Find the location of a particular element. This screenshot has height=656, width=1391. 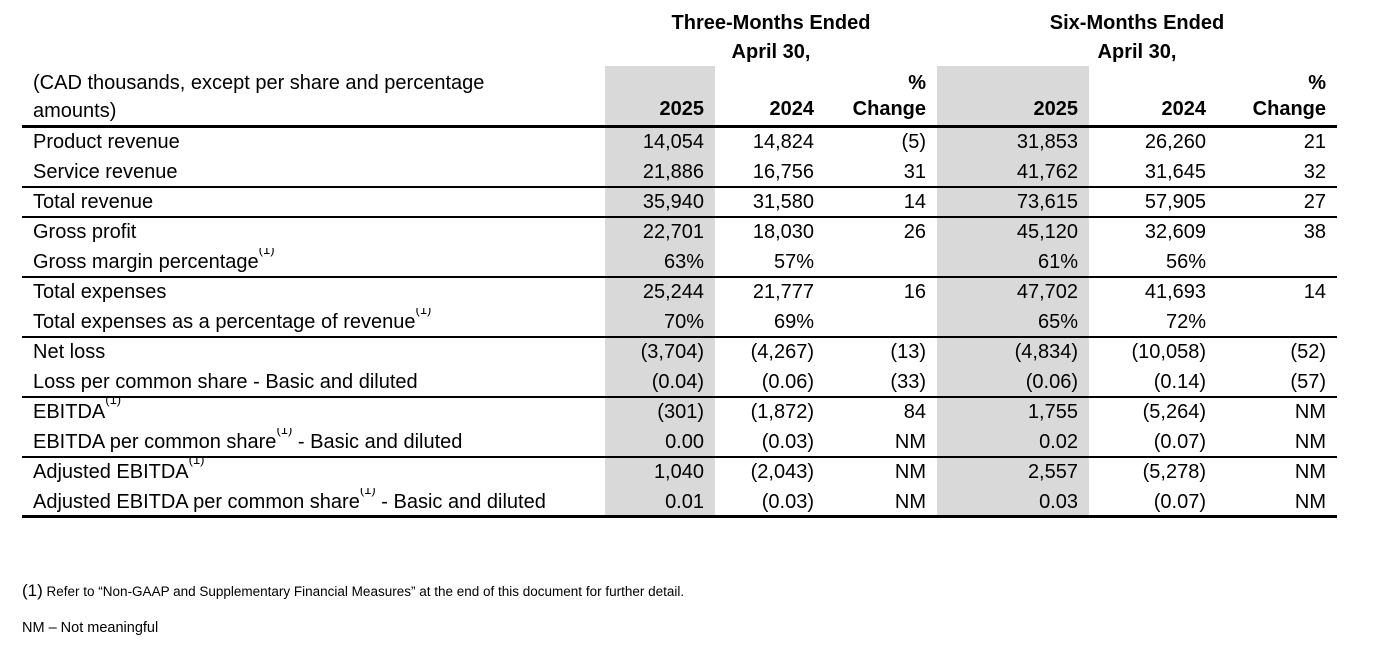

cell-tm2025: 63% is located at coordinates (660, 262).